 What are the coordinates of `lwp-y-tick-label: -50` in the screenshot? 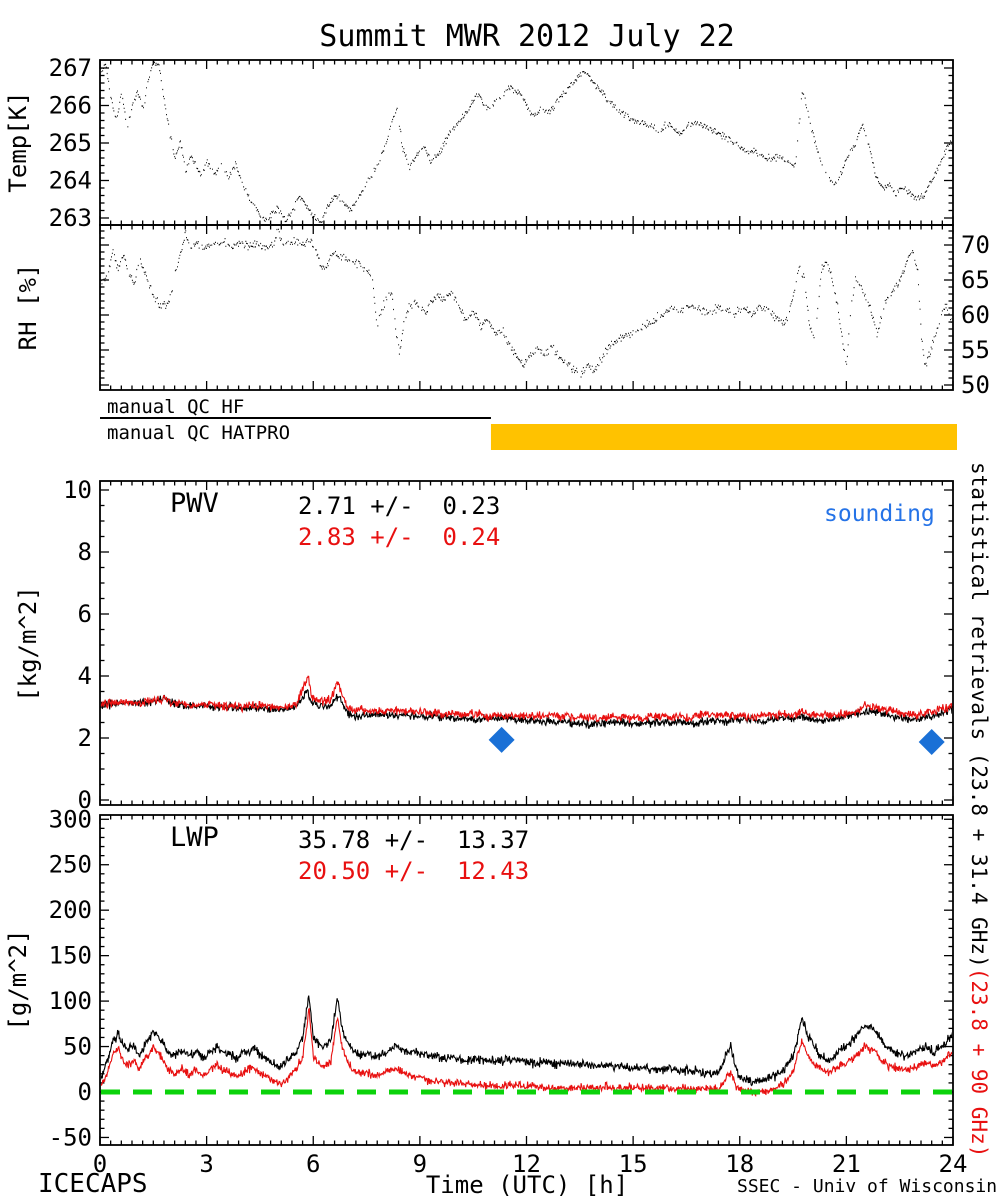 It's located at (70, 1137).